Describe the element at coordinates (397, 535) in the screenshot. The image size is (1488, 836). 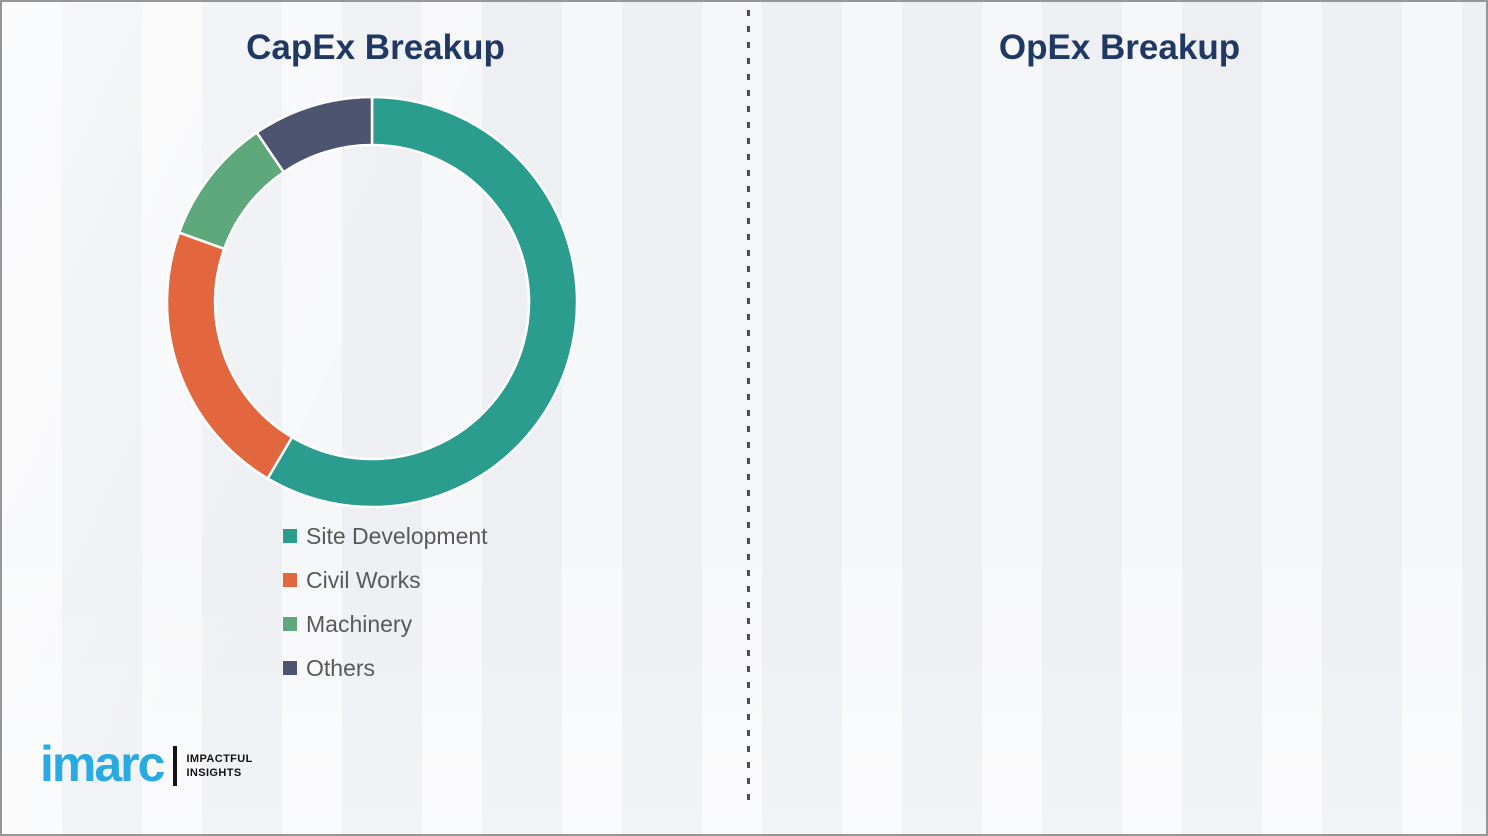
I see `legend-label: Site Development` at that location.